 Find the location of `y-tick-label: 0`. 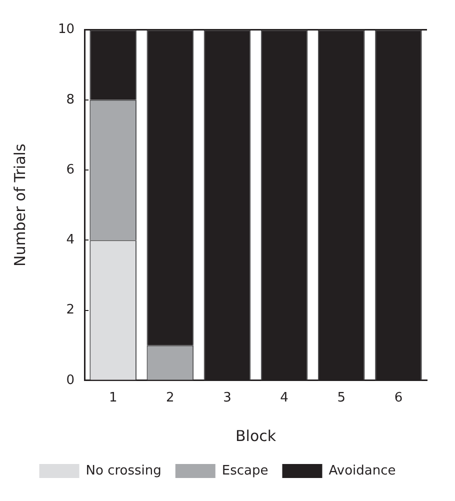

y-tick-label: 0 is located at coordinates (70, 380).